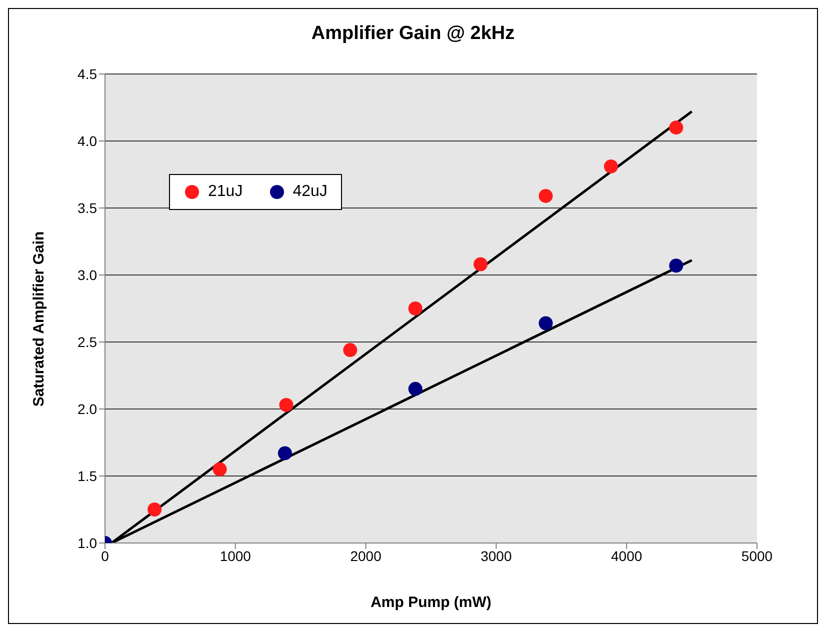  I want to click on x-tick-label: 5000, so click(757, 556).